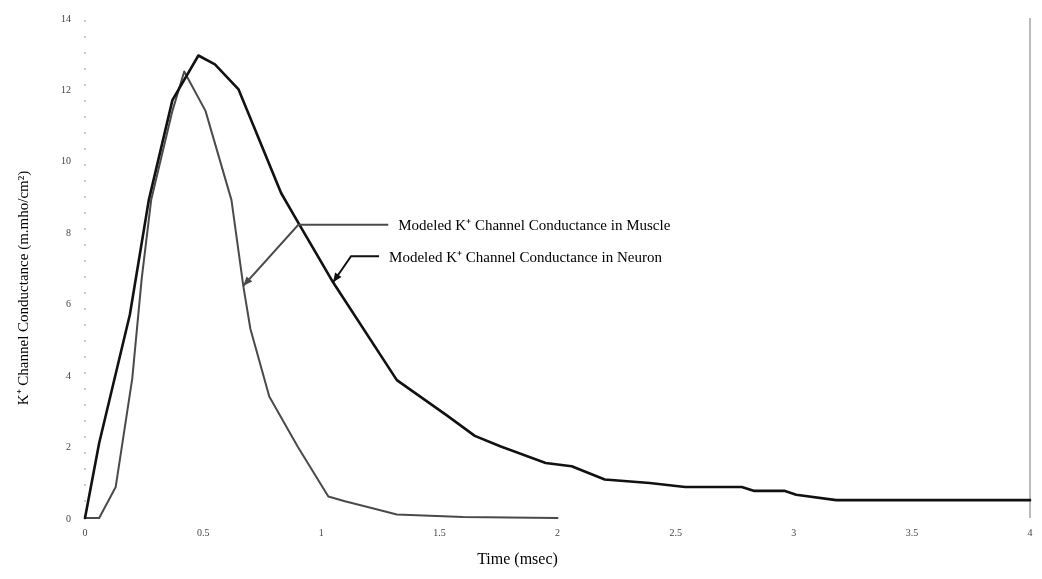 The height and width of the screenshot is (579, 1042). I want to click on y-tick-label: 2, so click(68, 447).